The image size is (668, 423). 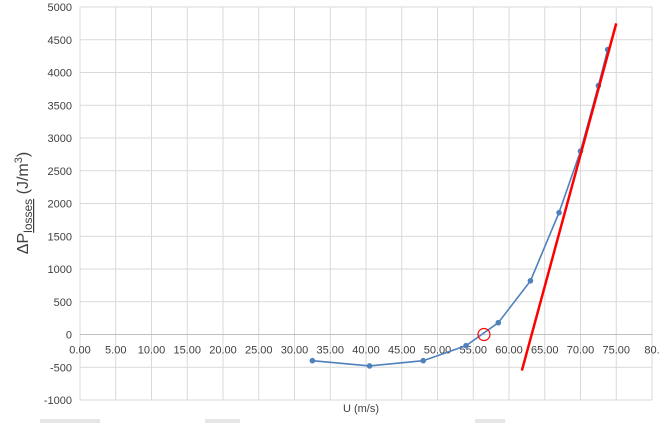 What do you see at coordinates (366, 351) in the screenshot?
I see `x-tick-label: 40.00` at bounding box center [366, 351].